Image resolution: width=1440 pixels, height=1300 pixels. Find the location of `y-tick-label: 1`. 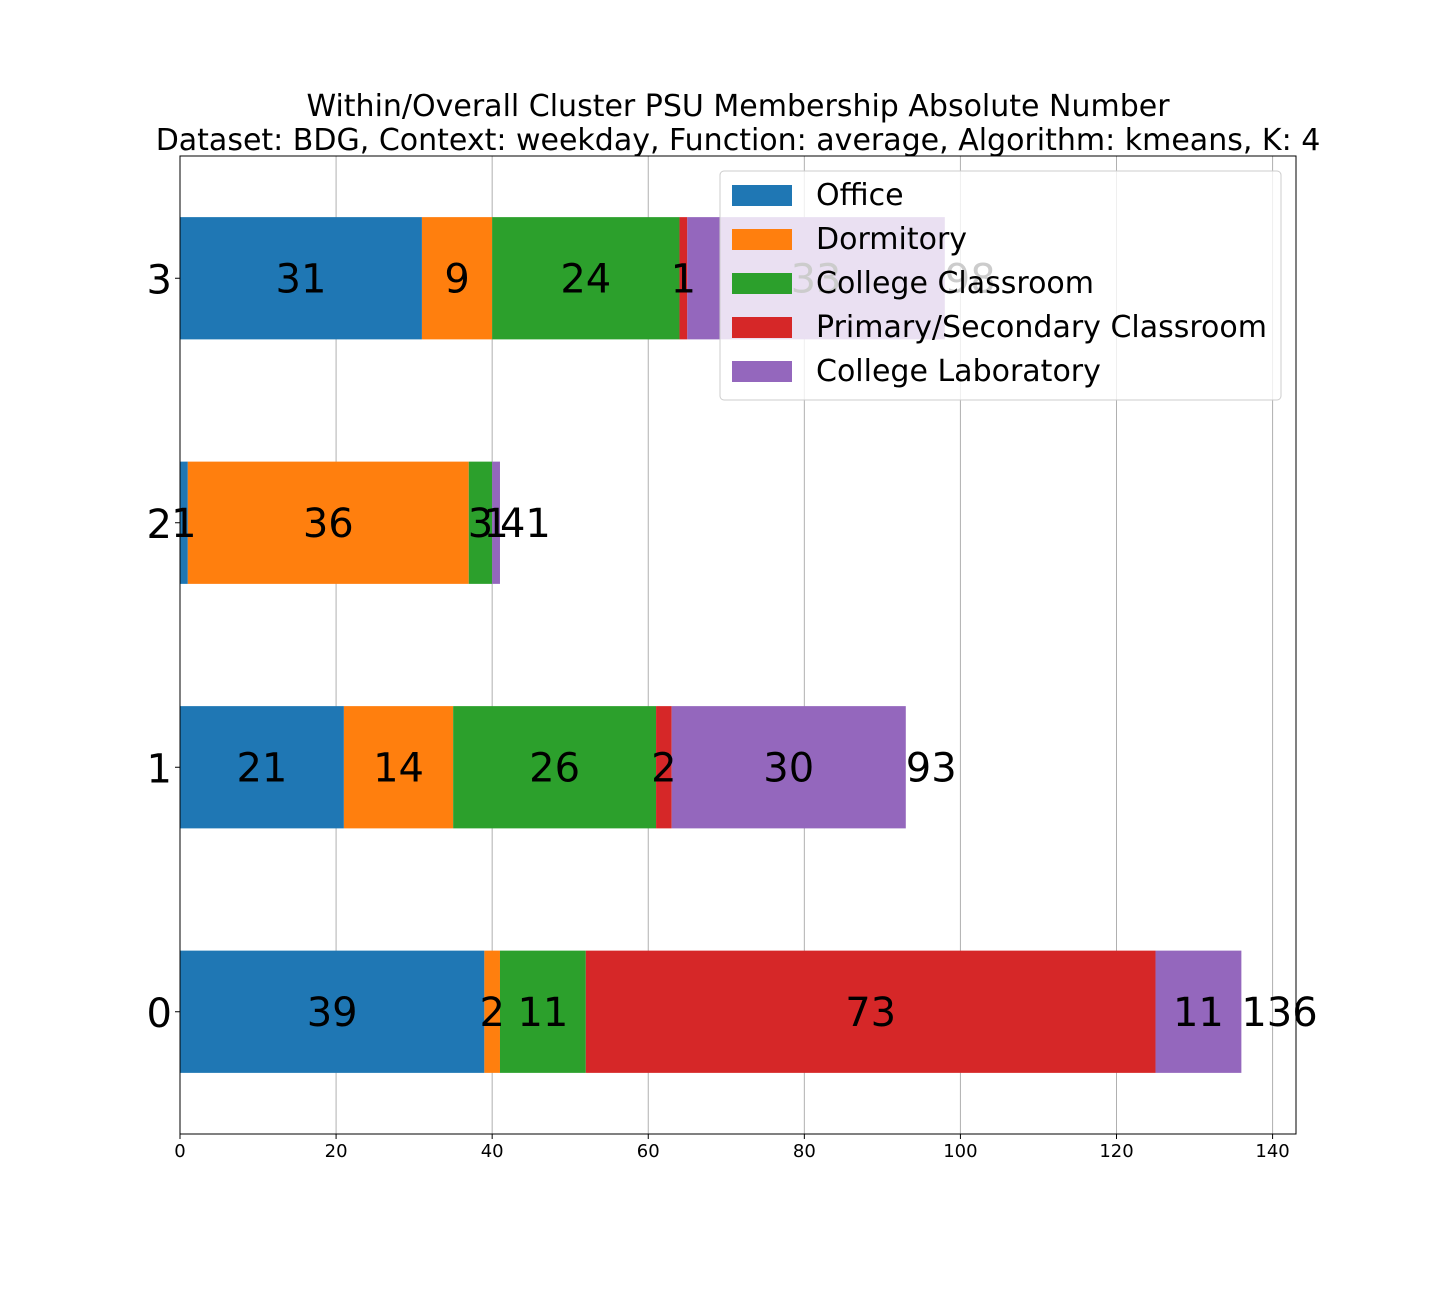

y-tick-label: 1 is located at coordinates (159, 769).